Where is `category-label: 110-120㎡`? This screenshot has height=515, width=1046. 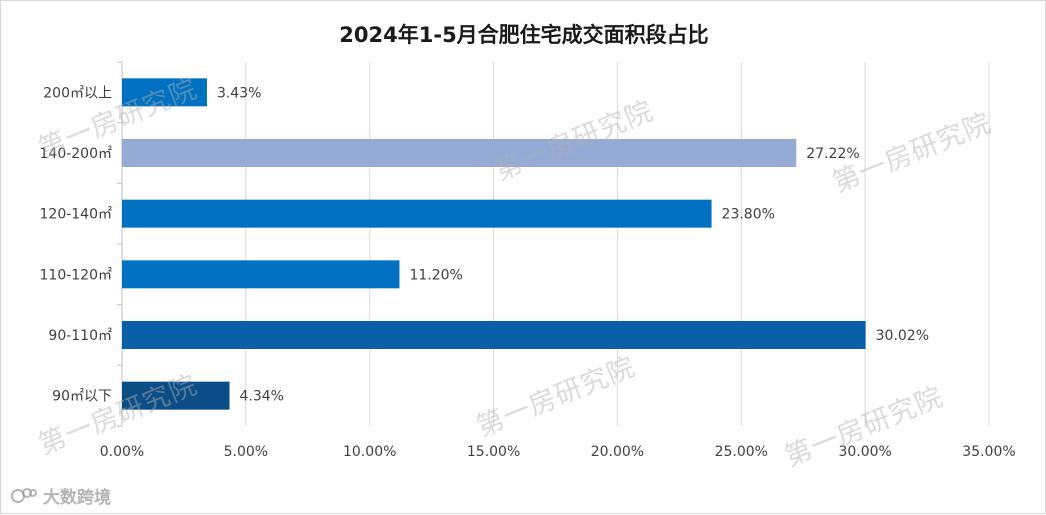
category-label: 110-120㎡ is located at coordinates (76, 275).